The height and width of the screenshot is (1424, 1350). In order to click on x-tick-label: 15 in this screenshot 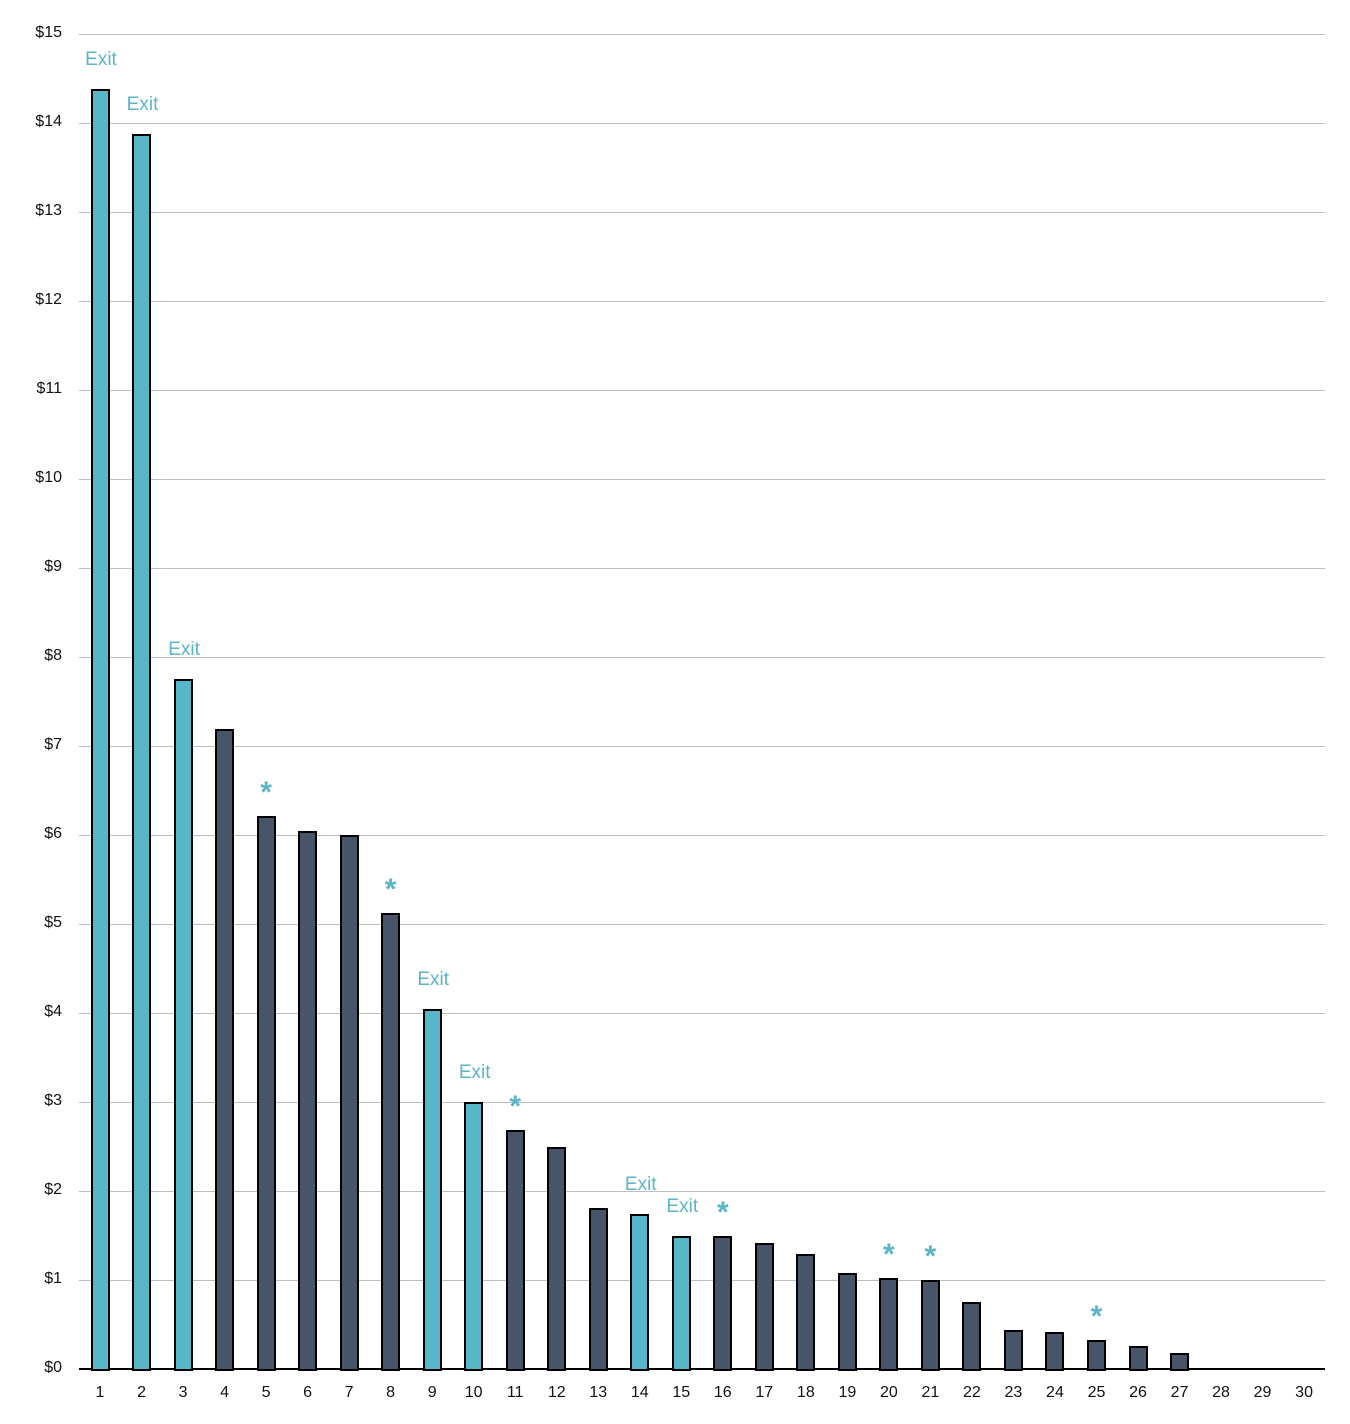, I will do `click(681, 1392)`.